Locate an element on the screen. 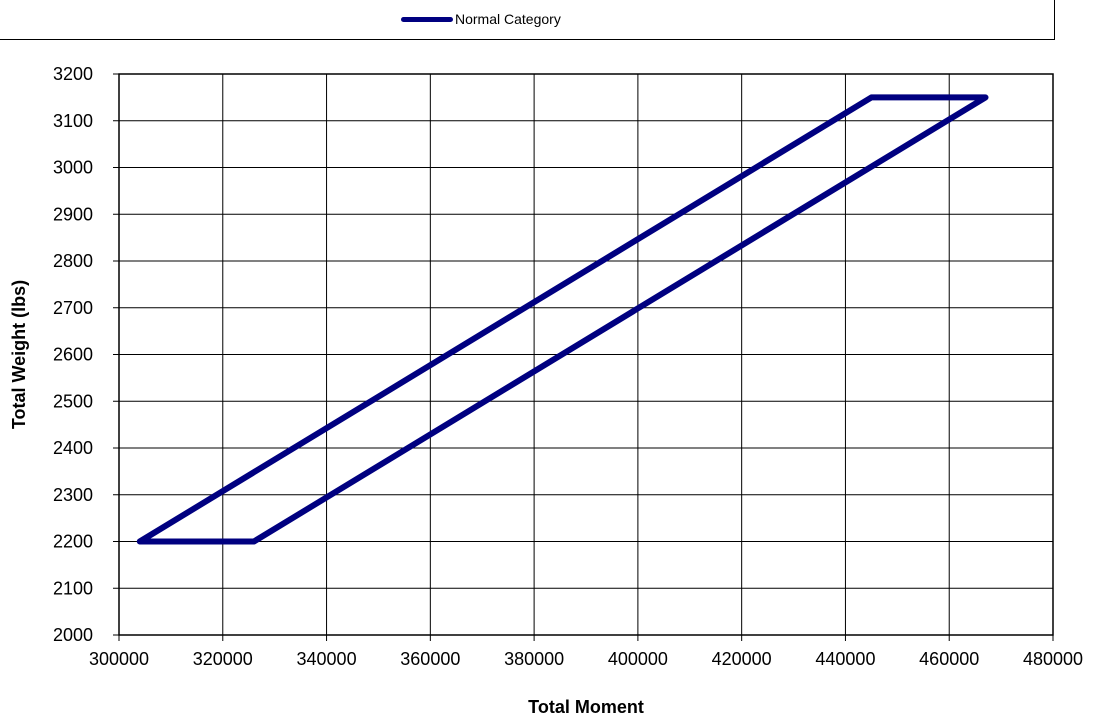 This screenshot has height=724, width=1099. y-tick-label: 2900 is located at coordinates (73, 214).